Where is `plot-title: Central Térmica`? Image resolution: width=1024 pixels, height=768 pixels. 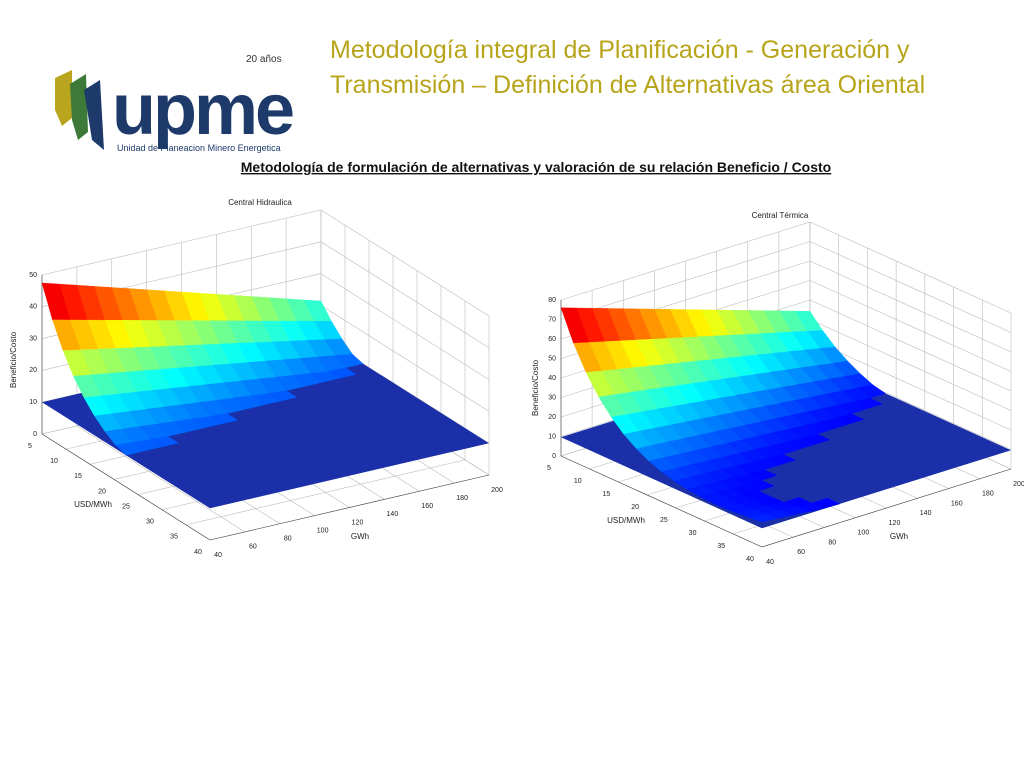 plot-title: Central Térmica is located at coordinates (780, 215).